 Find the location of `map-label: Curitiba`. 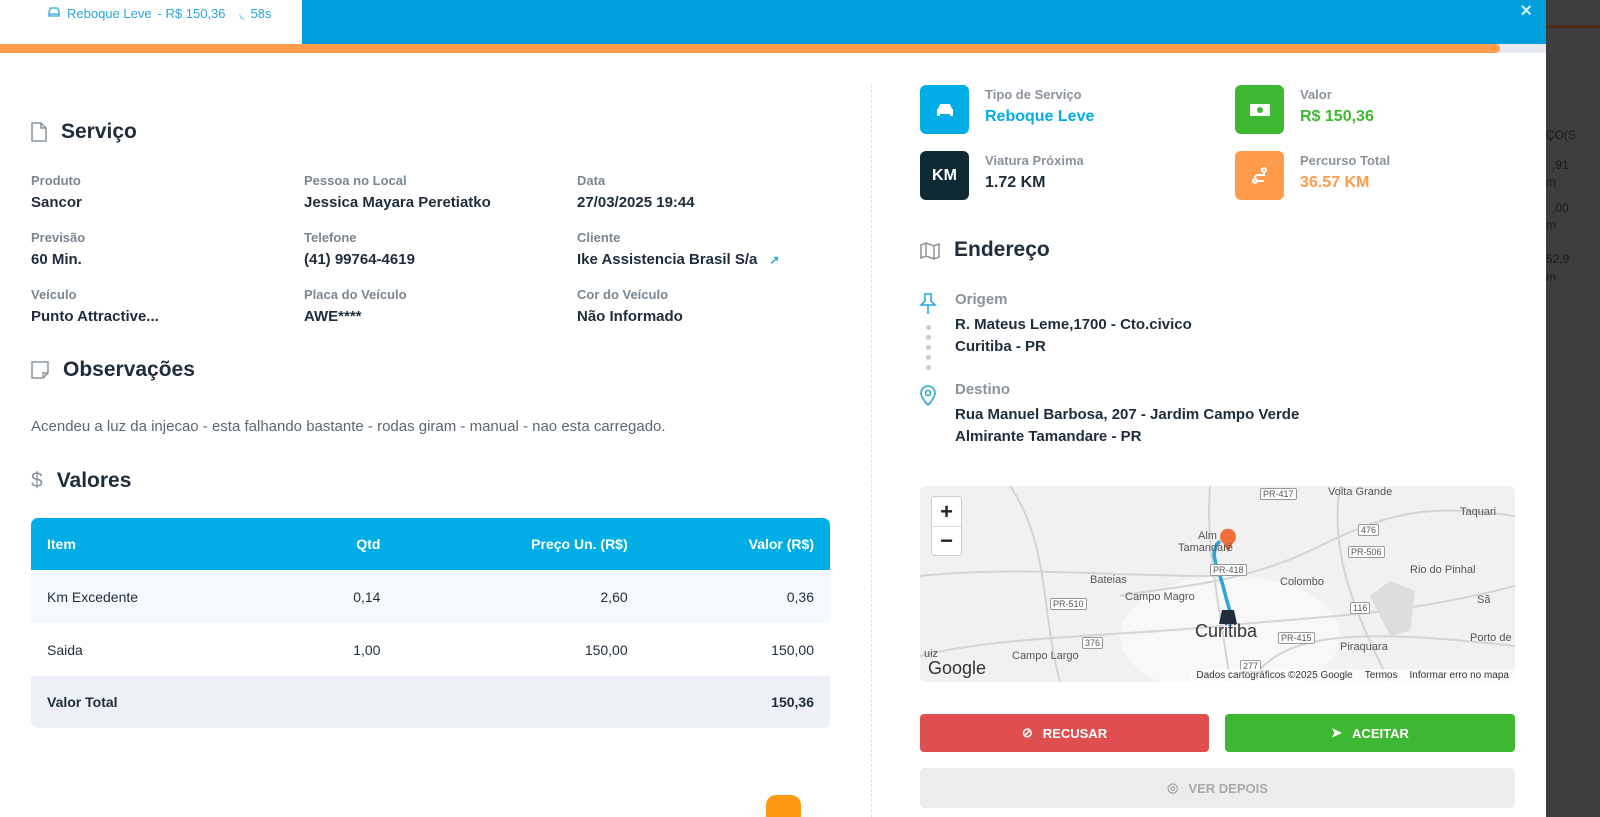

map-label: Curitiba is located at coordinates (1226, 631).